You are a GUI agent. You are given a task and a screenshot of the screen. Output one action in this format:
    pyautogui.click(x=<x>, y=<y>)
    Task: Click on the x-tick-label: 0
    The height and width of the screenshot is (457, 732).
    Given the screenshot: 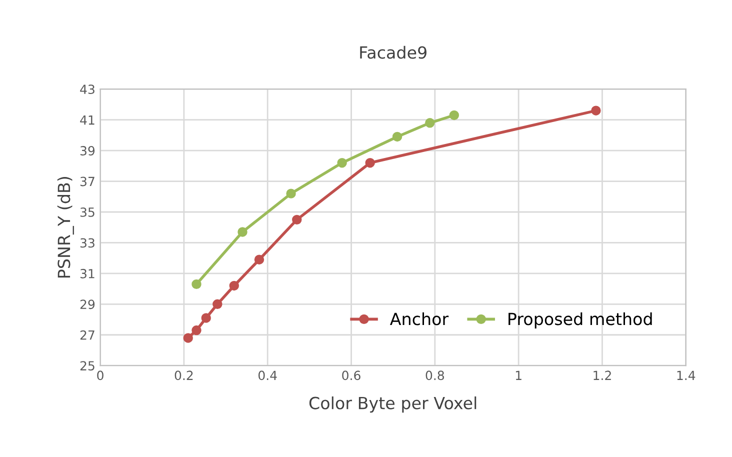 What is the action you would take?
    pyautogui.click(x=100, y=375)
    